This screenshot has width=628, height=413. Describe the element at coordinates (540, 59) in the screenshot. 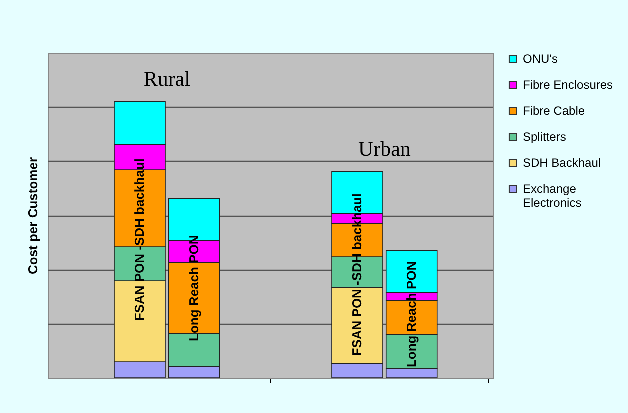

I see `legend-label: ONU's` at that location.